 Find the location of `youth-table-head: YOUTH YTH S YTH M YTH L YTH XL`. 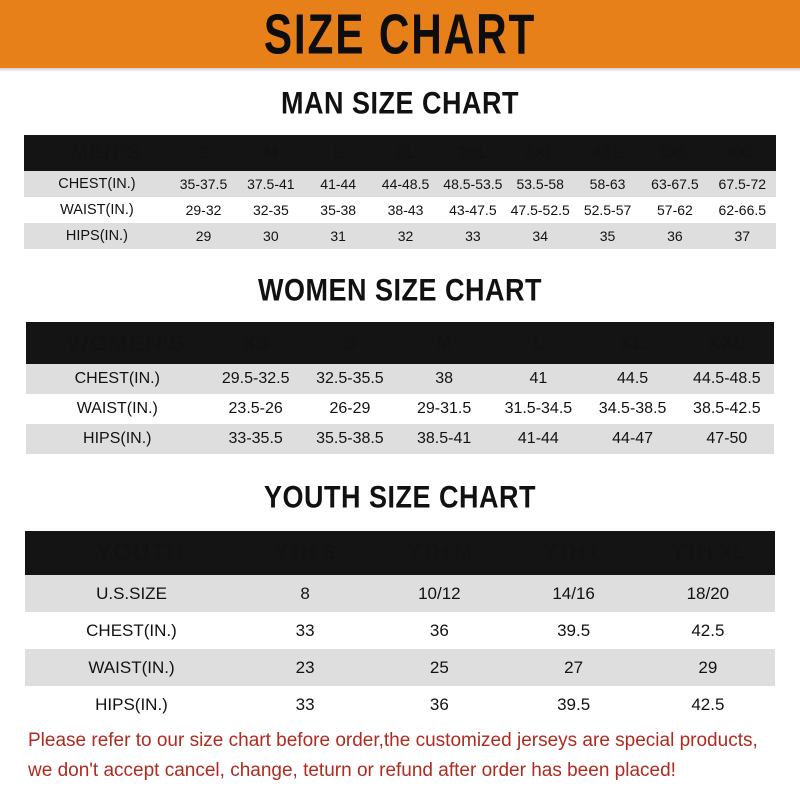

youth-table-head: YOUTH YTH S YTH M YTH L YTH XL is located at coordinates (400, 553).